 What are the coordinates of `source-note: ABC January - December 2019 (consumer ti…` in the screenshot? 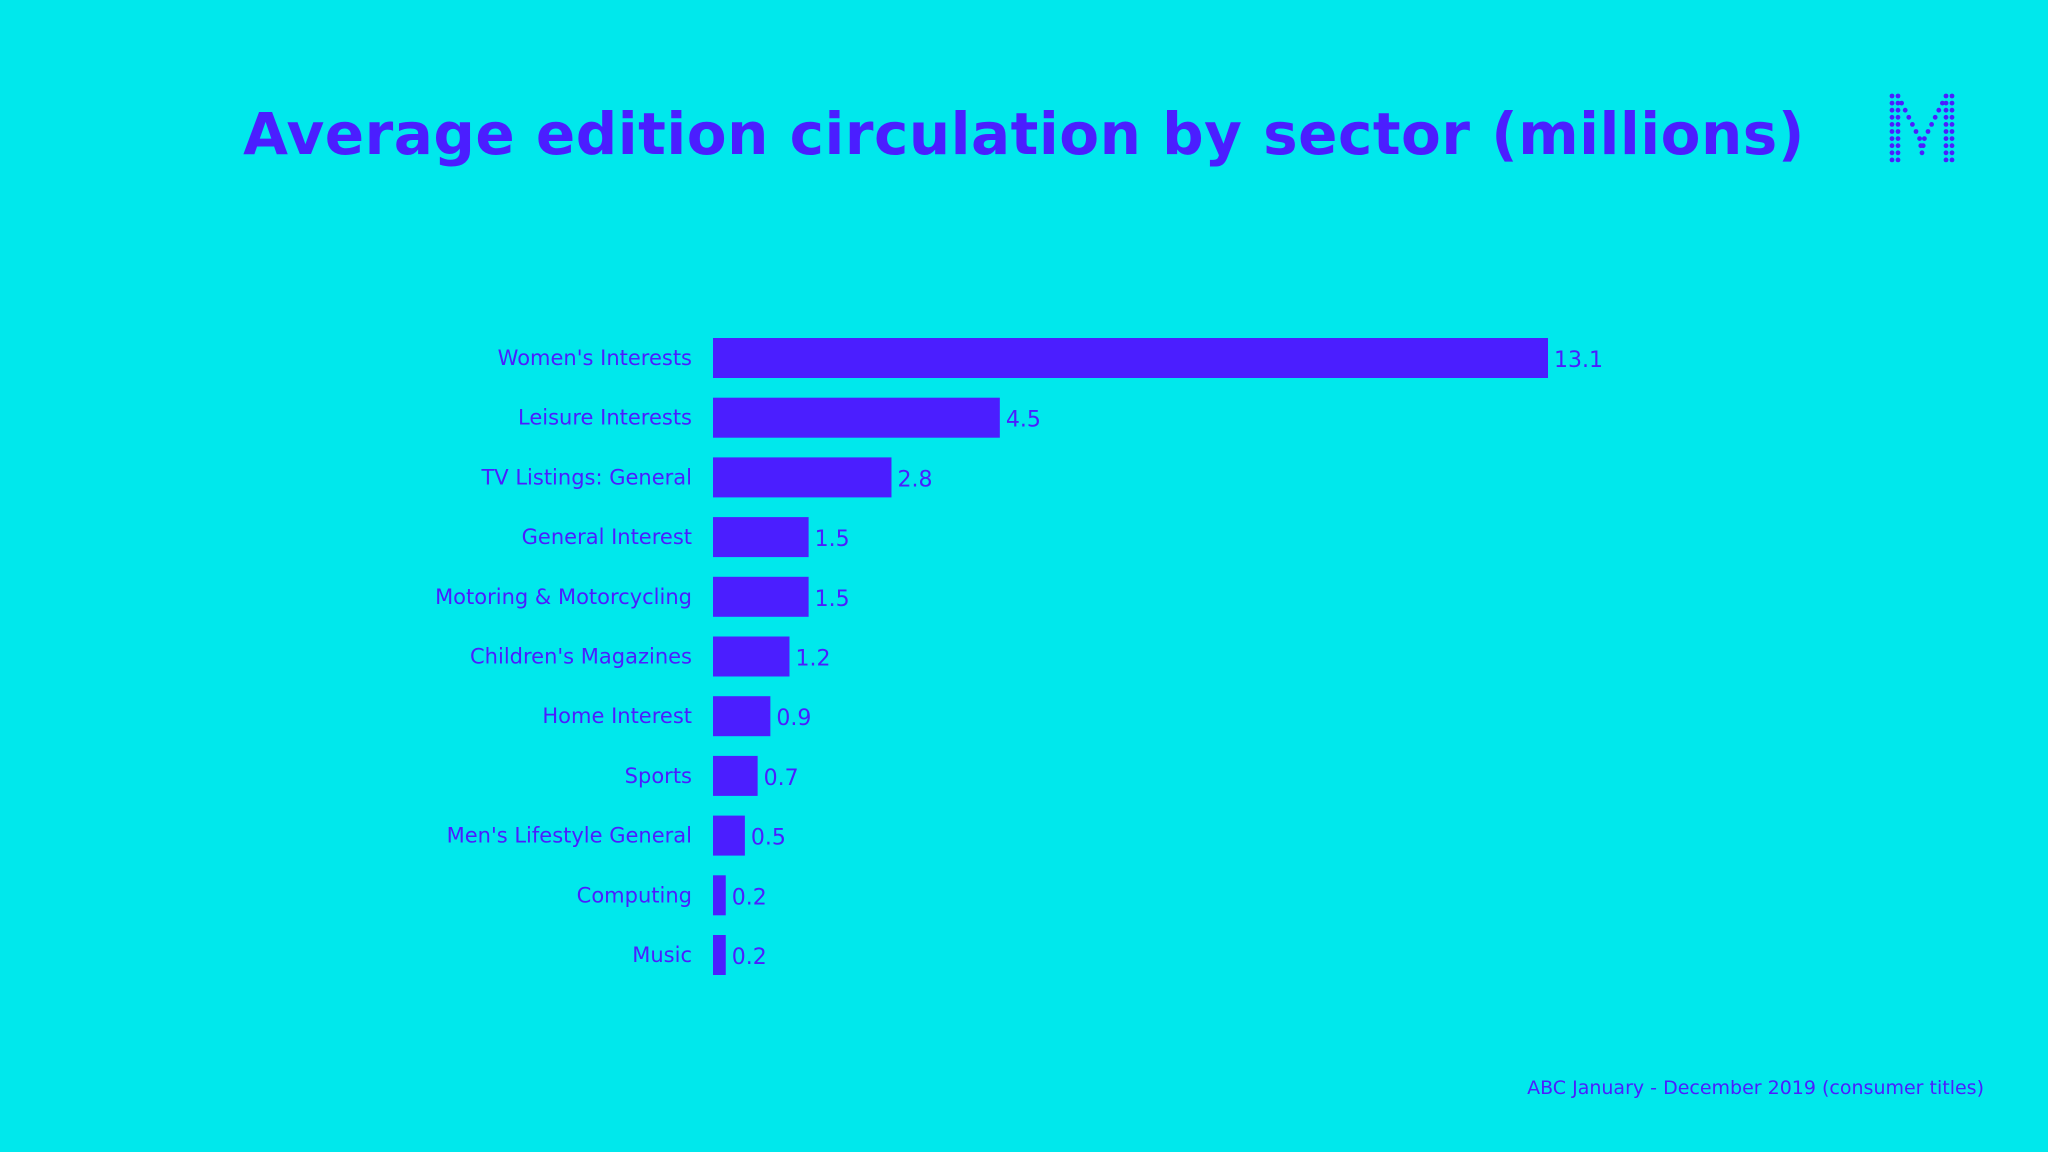 It's located at (1755, 1088).